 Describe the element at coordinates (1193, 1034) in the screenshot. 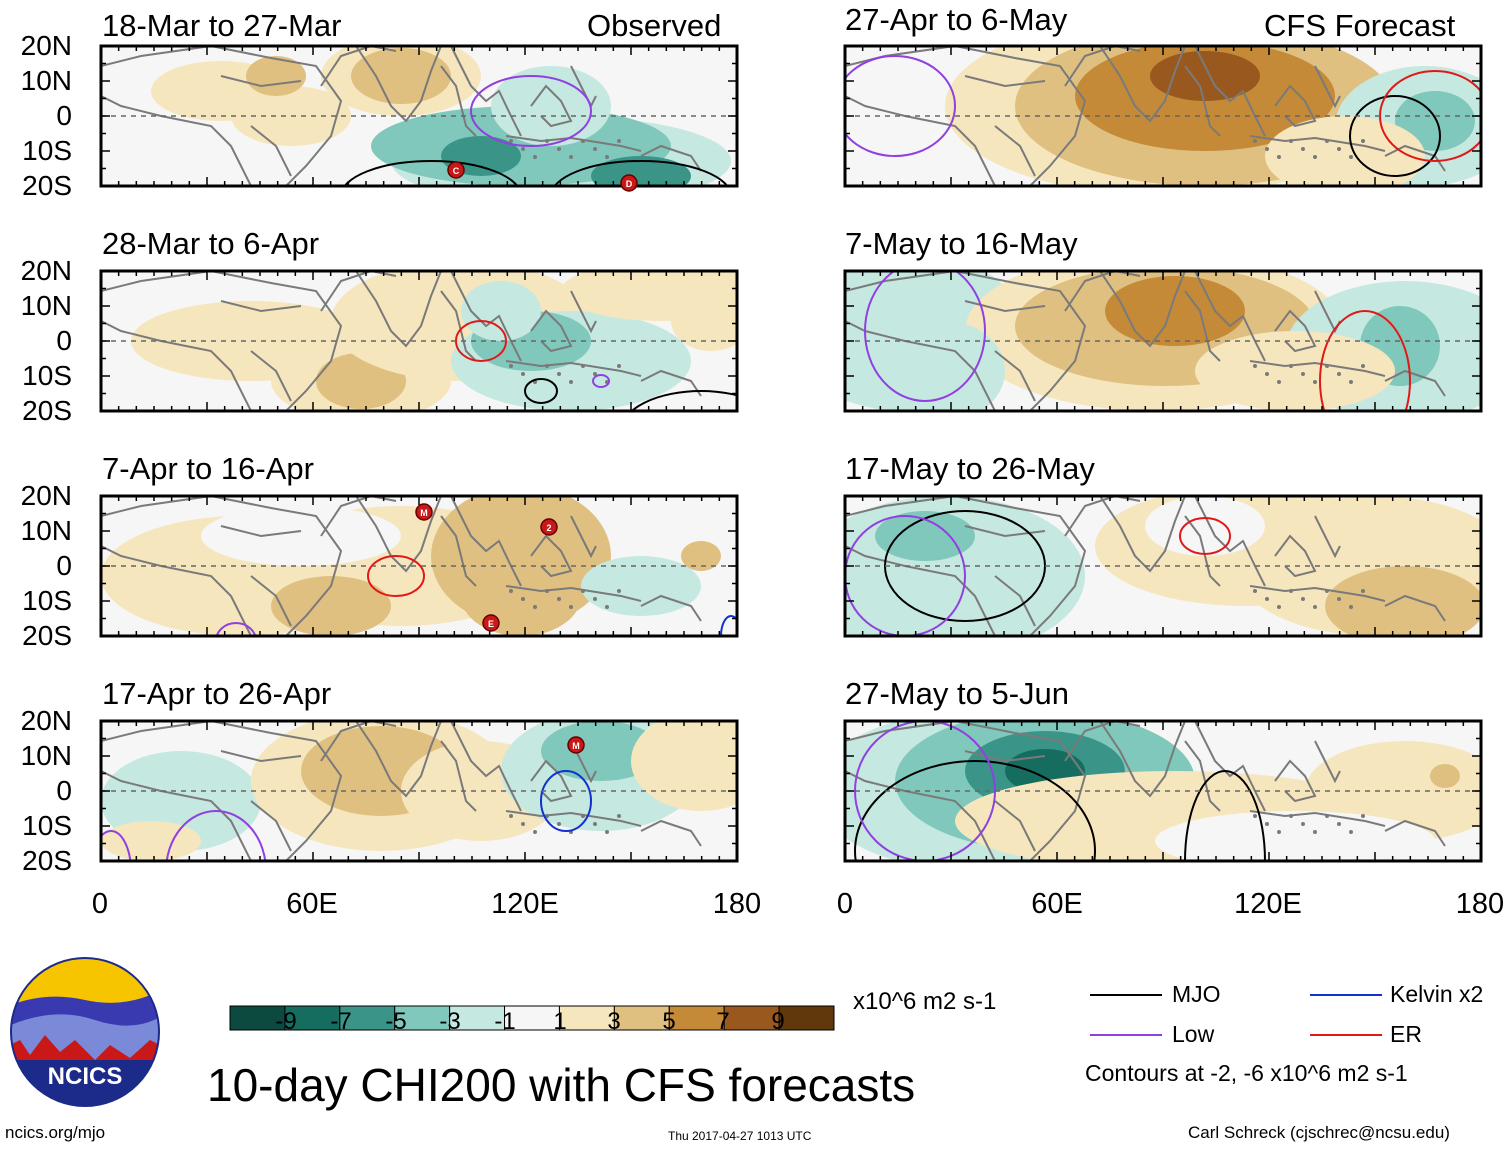

I see `legend-label-low: Low` at that location.